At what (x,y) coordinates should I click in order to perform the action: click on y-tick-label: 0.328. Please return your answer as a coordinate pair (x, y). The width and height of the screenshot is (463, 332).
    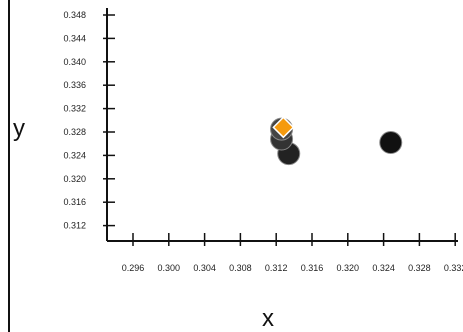
    Looking at the image, I should click on (74, 132).